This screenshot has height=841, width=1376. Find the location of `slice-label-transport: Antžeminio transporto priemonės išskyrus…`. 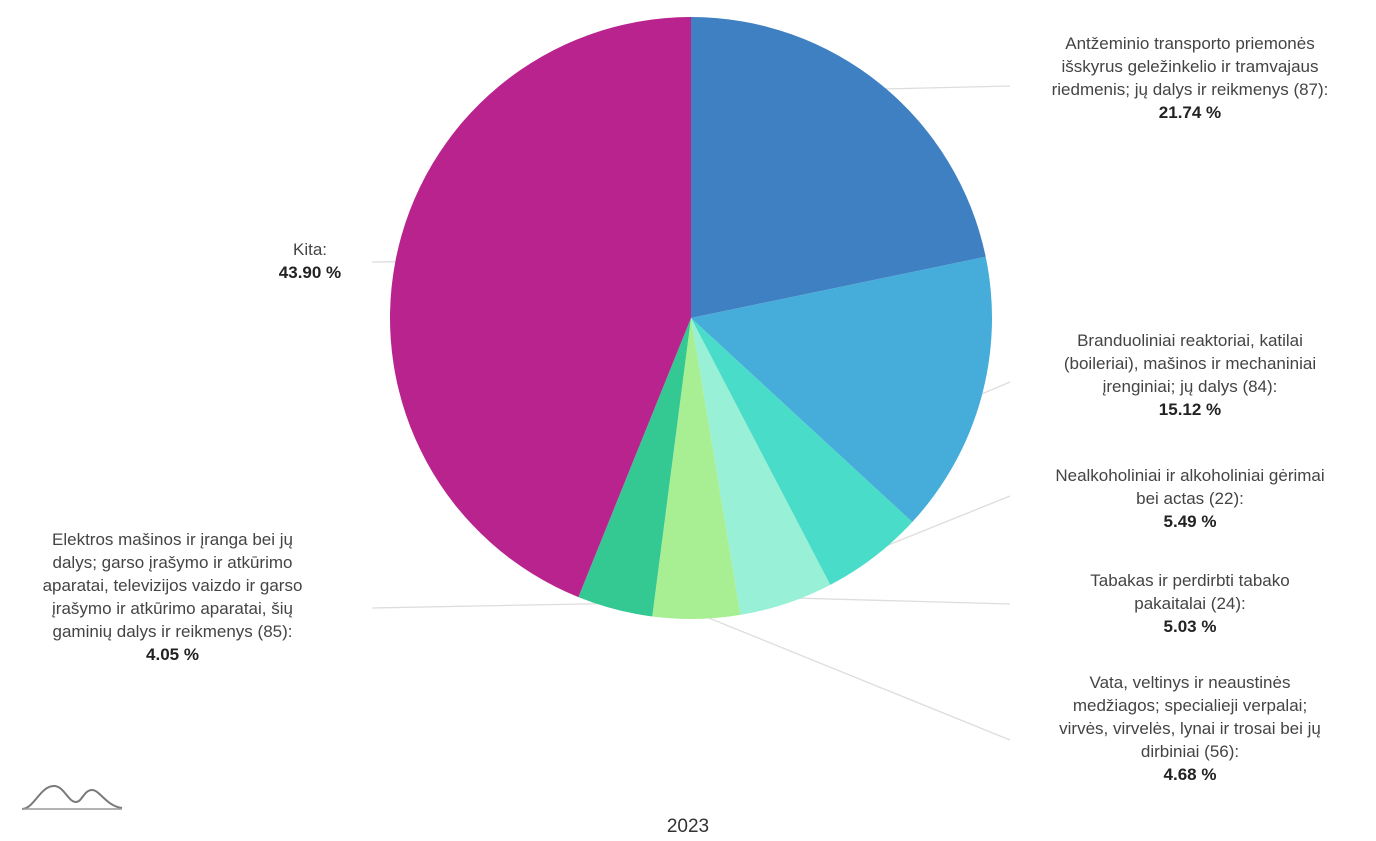

slice-label-transport: Antžeminio transporto priemonės išskyrus… is located at coordinates (1190, 78).